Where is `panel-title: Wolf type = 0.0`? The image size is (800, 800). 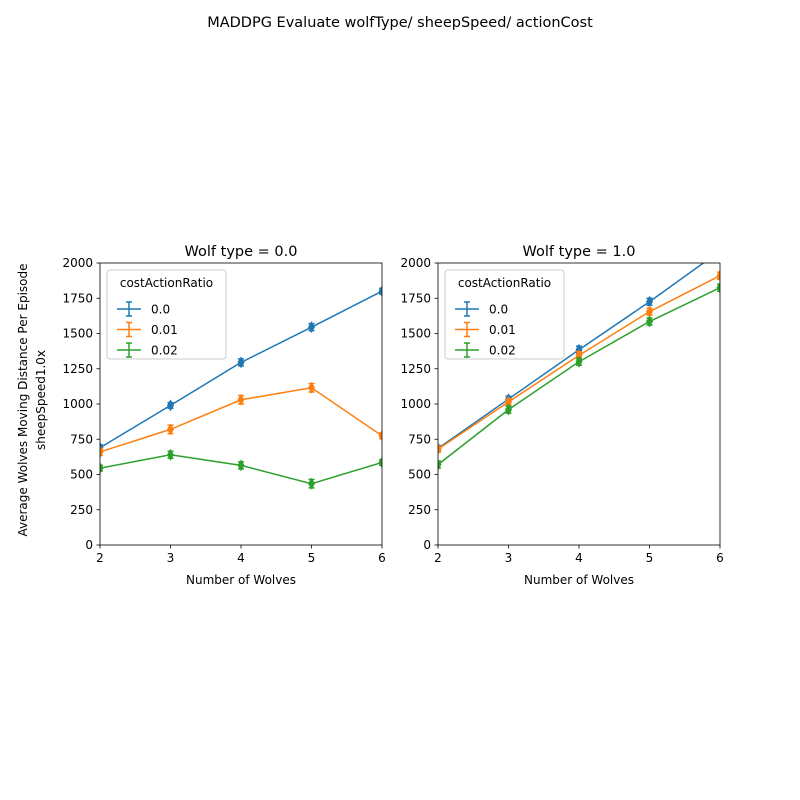 panel-title: Wolf type = 0.0 is located at coordinates (241, 252).